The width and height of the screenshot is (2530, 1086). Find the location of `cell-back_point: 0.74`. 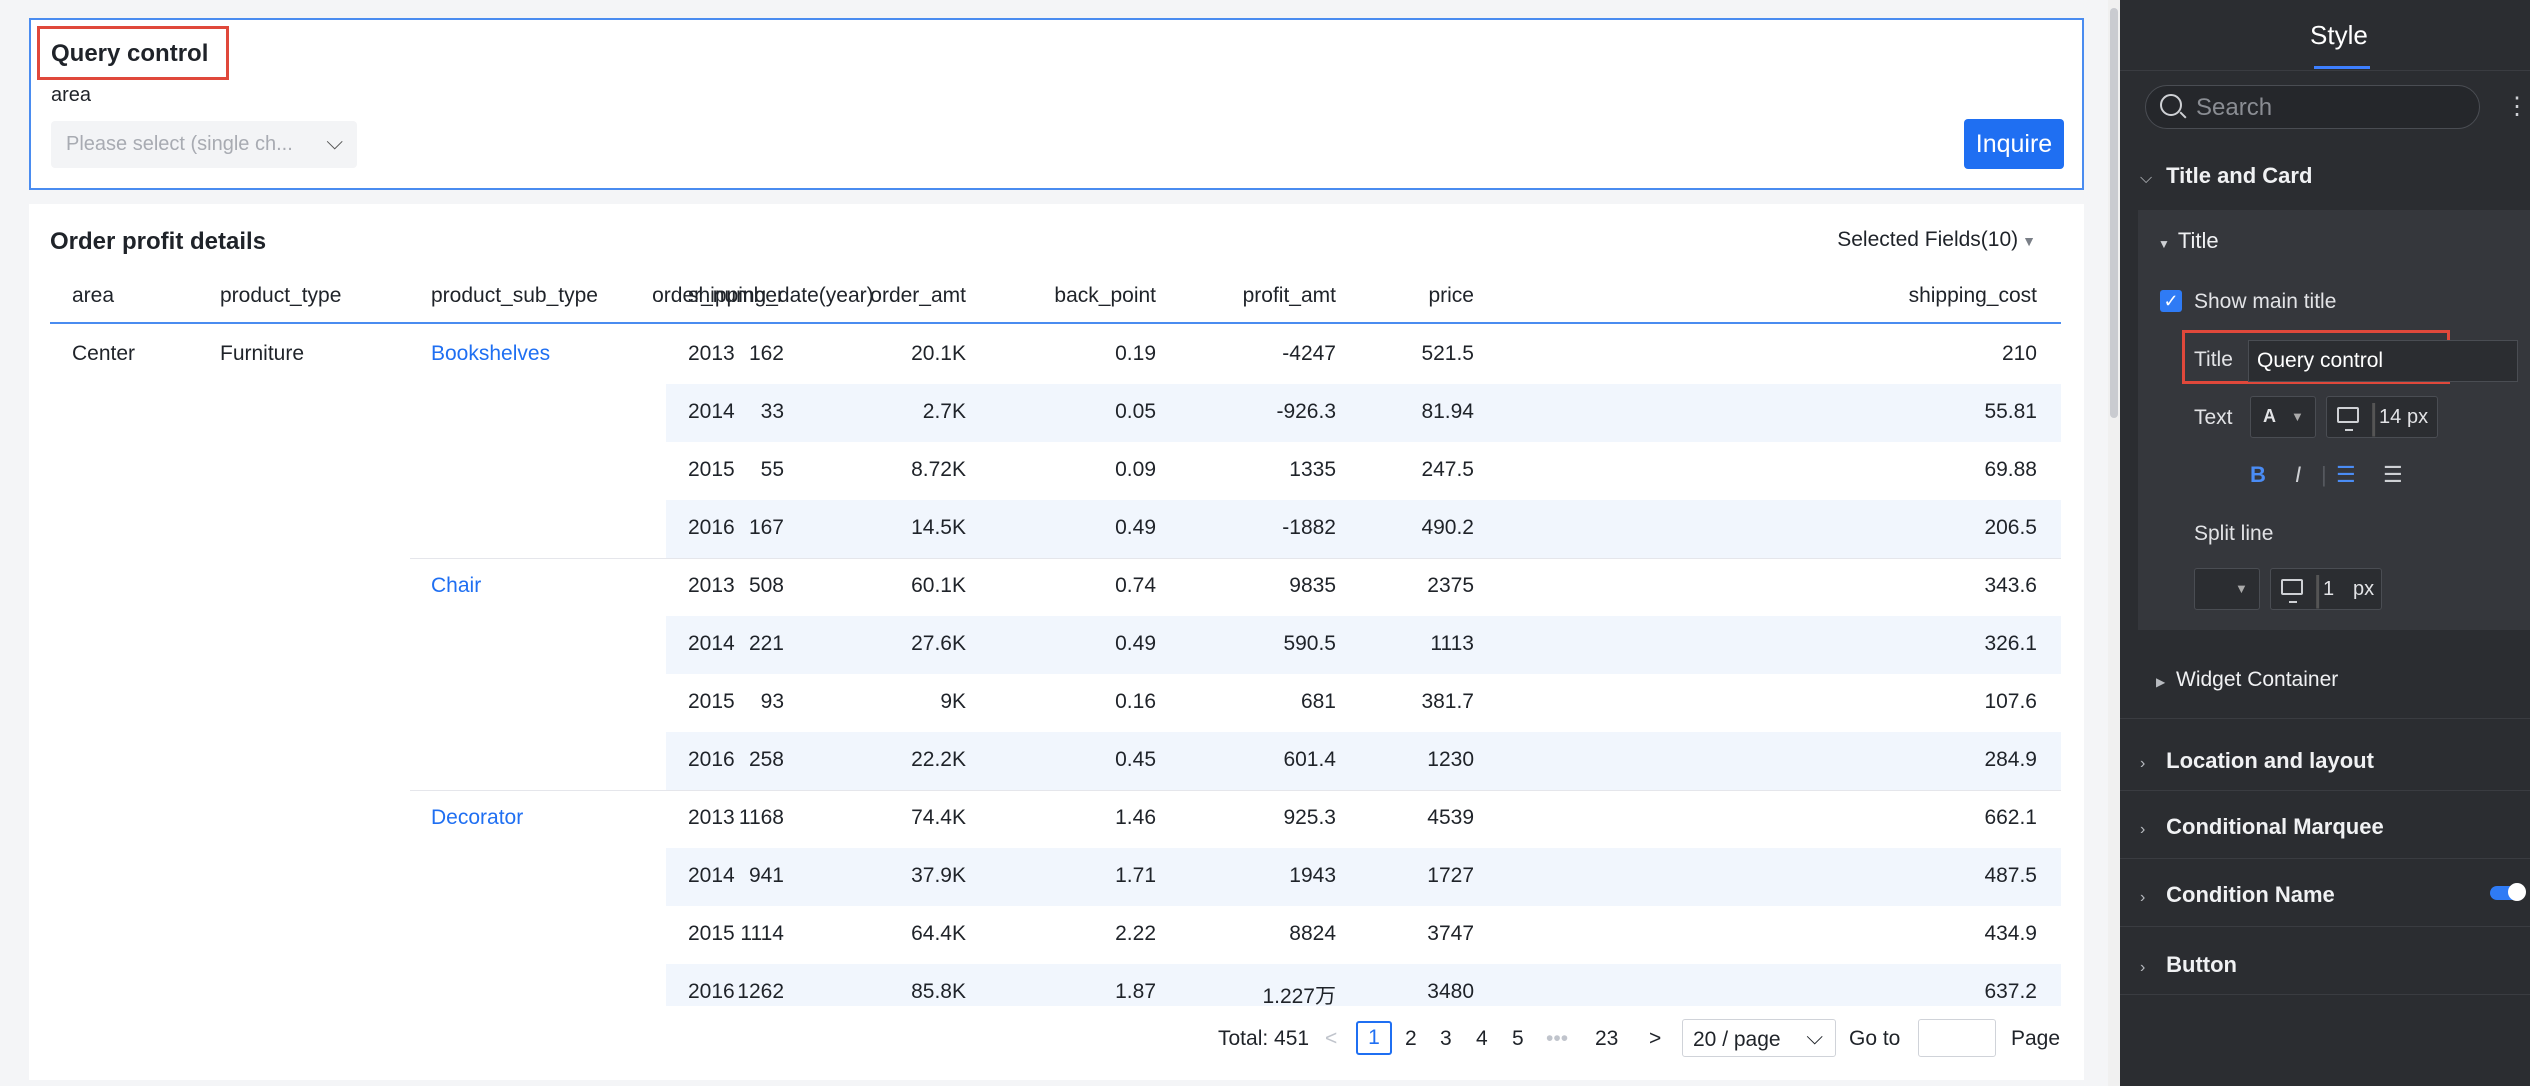

cell-back_point: 0.74 is located at coordinates (1135, 585).